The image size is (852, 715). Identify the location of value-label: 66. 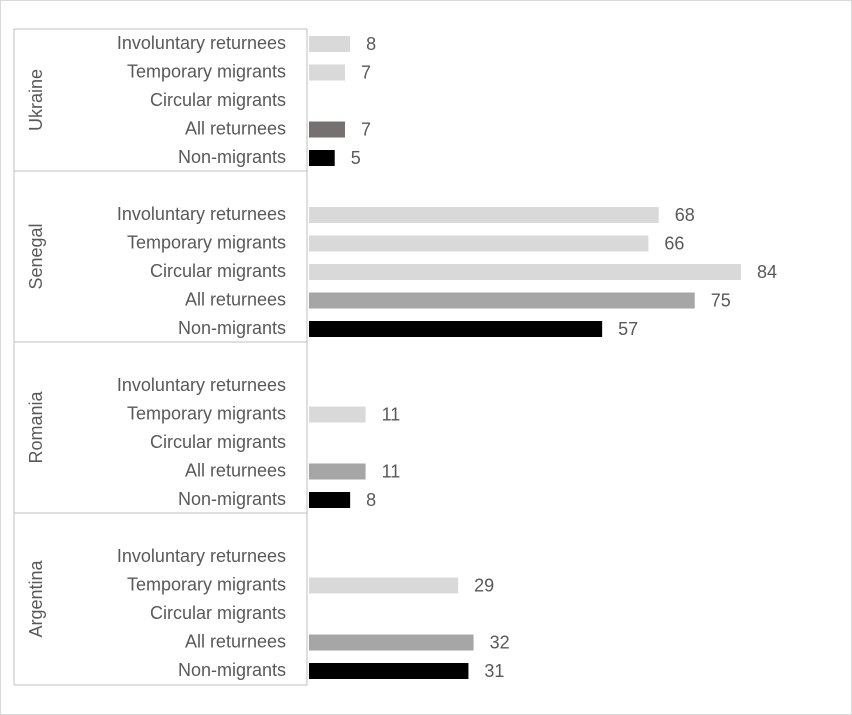
(674, 243).